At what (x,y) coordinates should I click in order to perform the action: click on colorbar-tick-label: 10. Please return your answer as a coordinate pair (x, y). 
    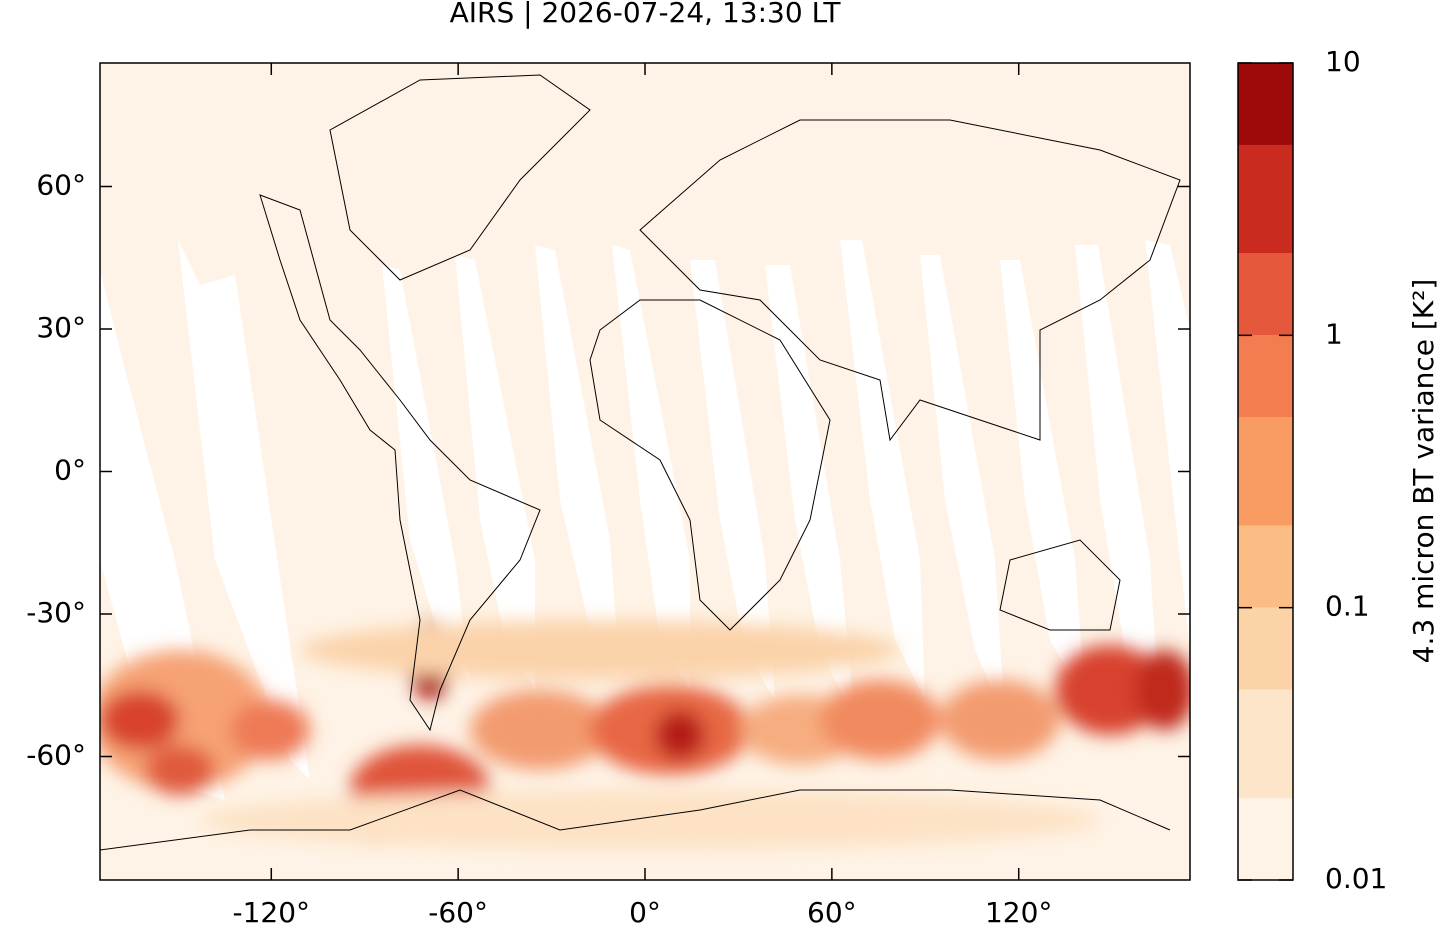
    Looking at the image, I should click on (1343, 61).